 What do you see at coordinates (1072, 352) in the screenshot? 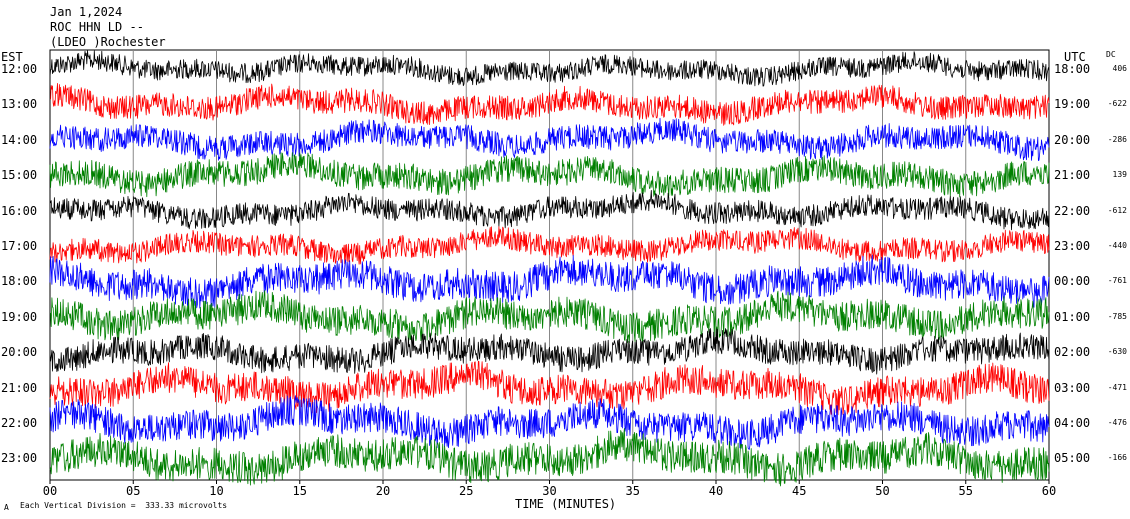
I see `utc-hour-label: 02:00` at bounding box center [1072, 352].